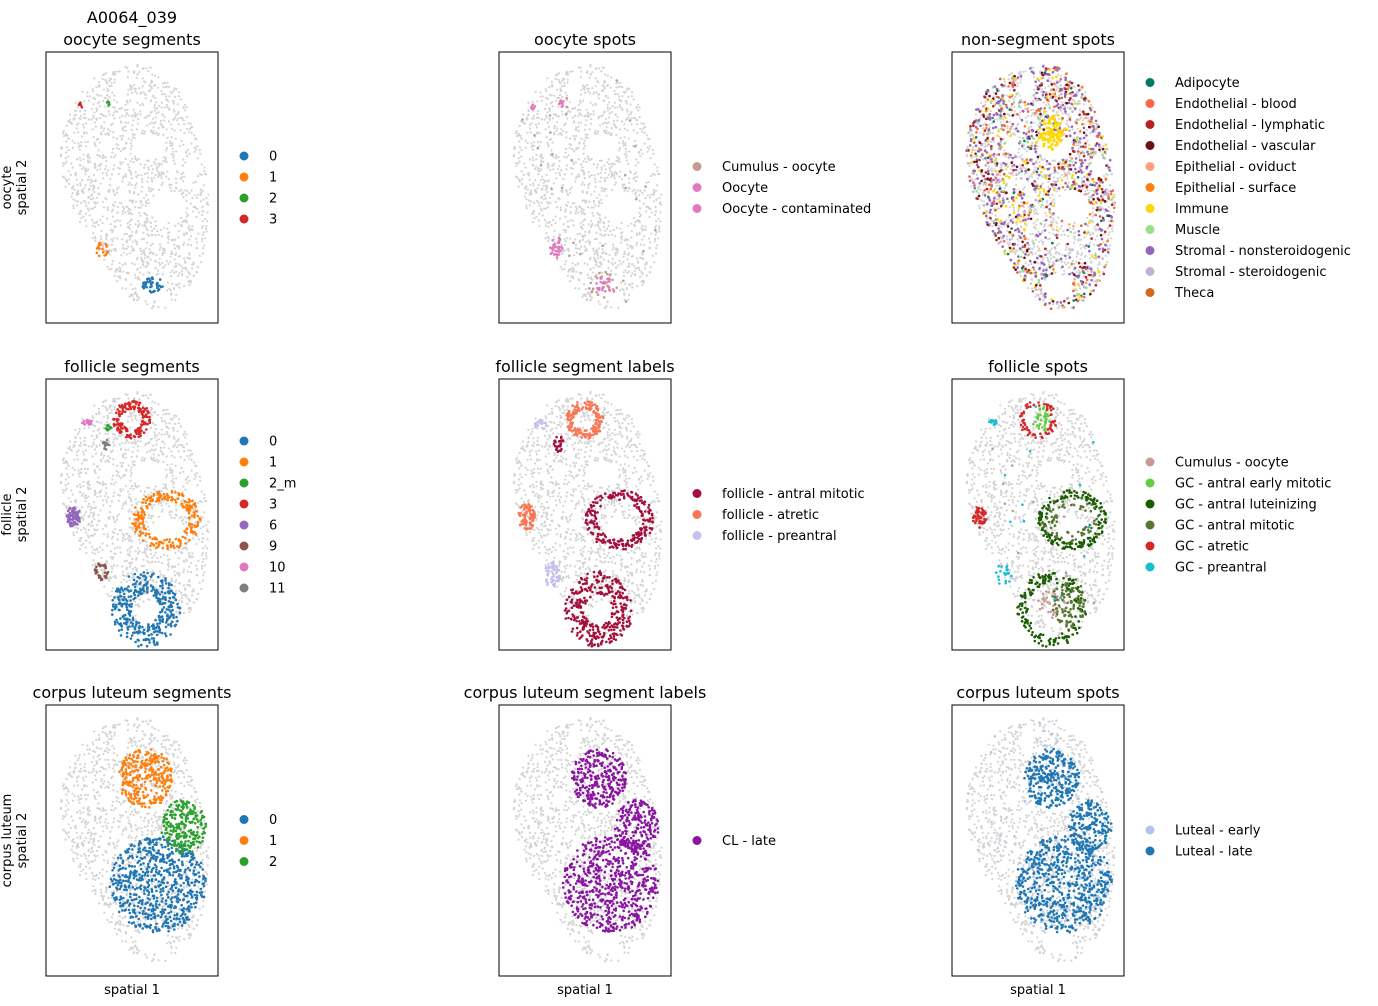  I want to click on legend-marker, so click(244, 198).